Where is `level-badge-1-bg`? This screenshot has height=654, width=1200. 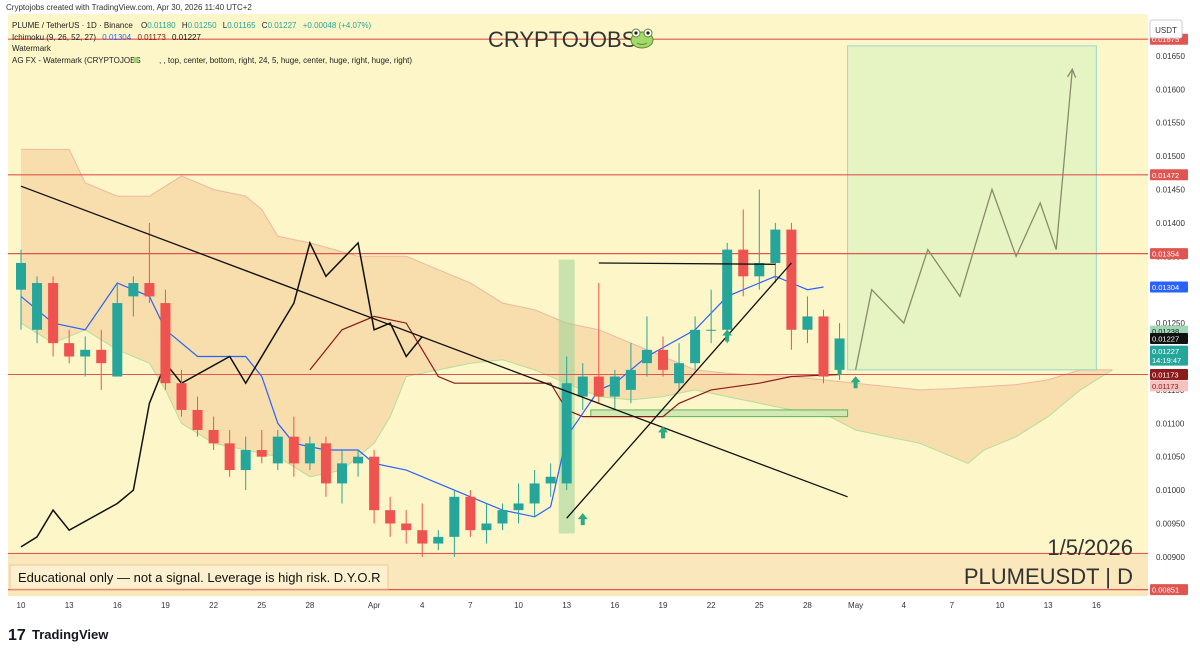
level-badge-1-bg is located at coordinates (1169, 175).